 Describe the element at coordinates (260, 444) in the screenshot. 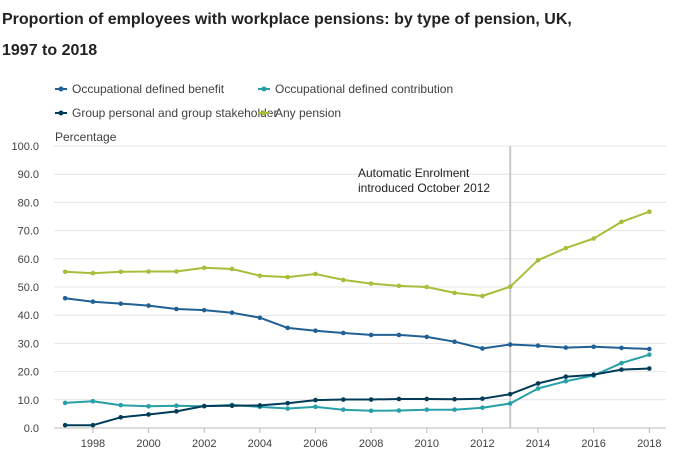

I see `x-tick-label: 2004` at that location.